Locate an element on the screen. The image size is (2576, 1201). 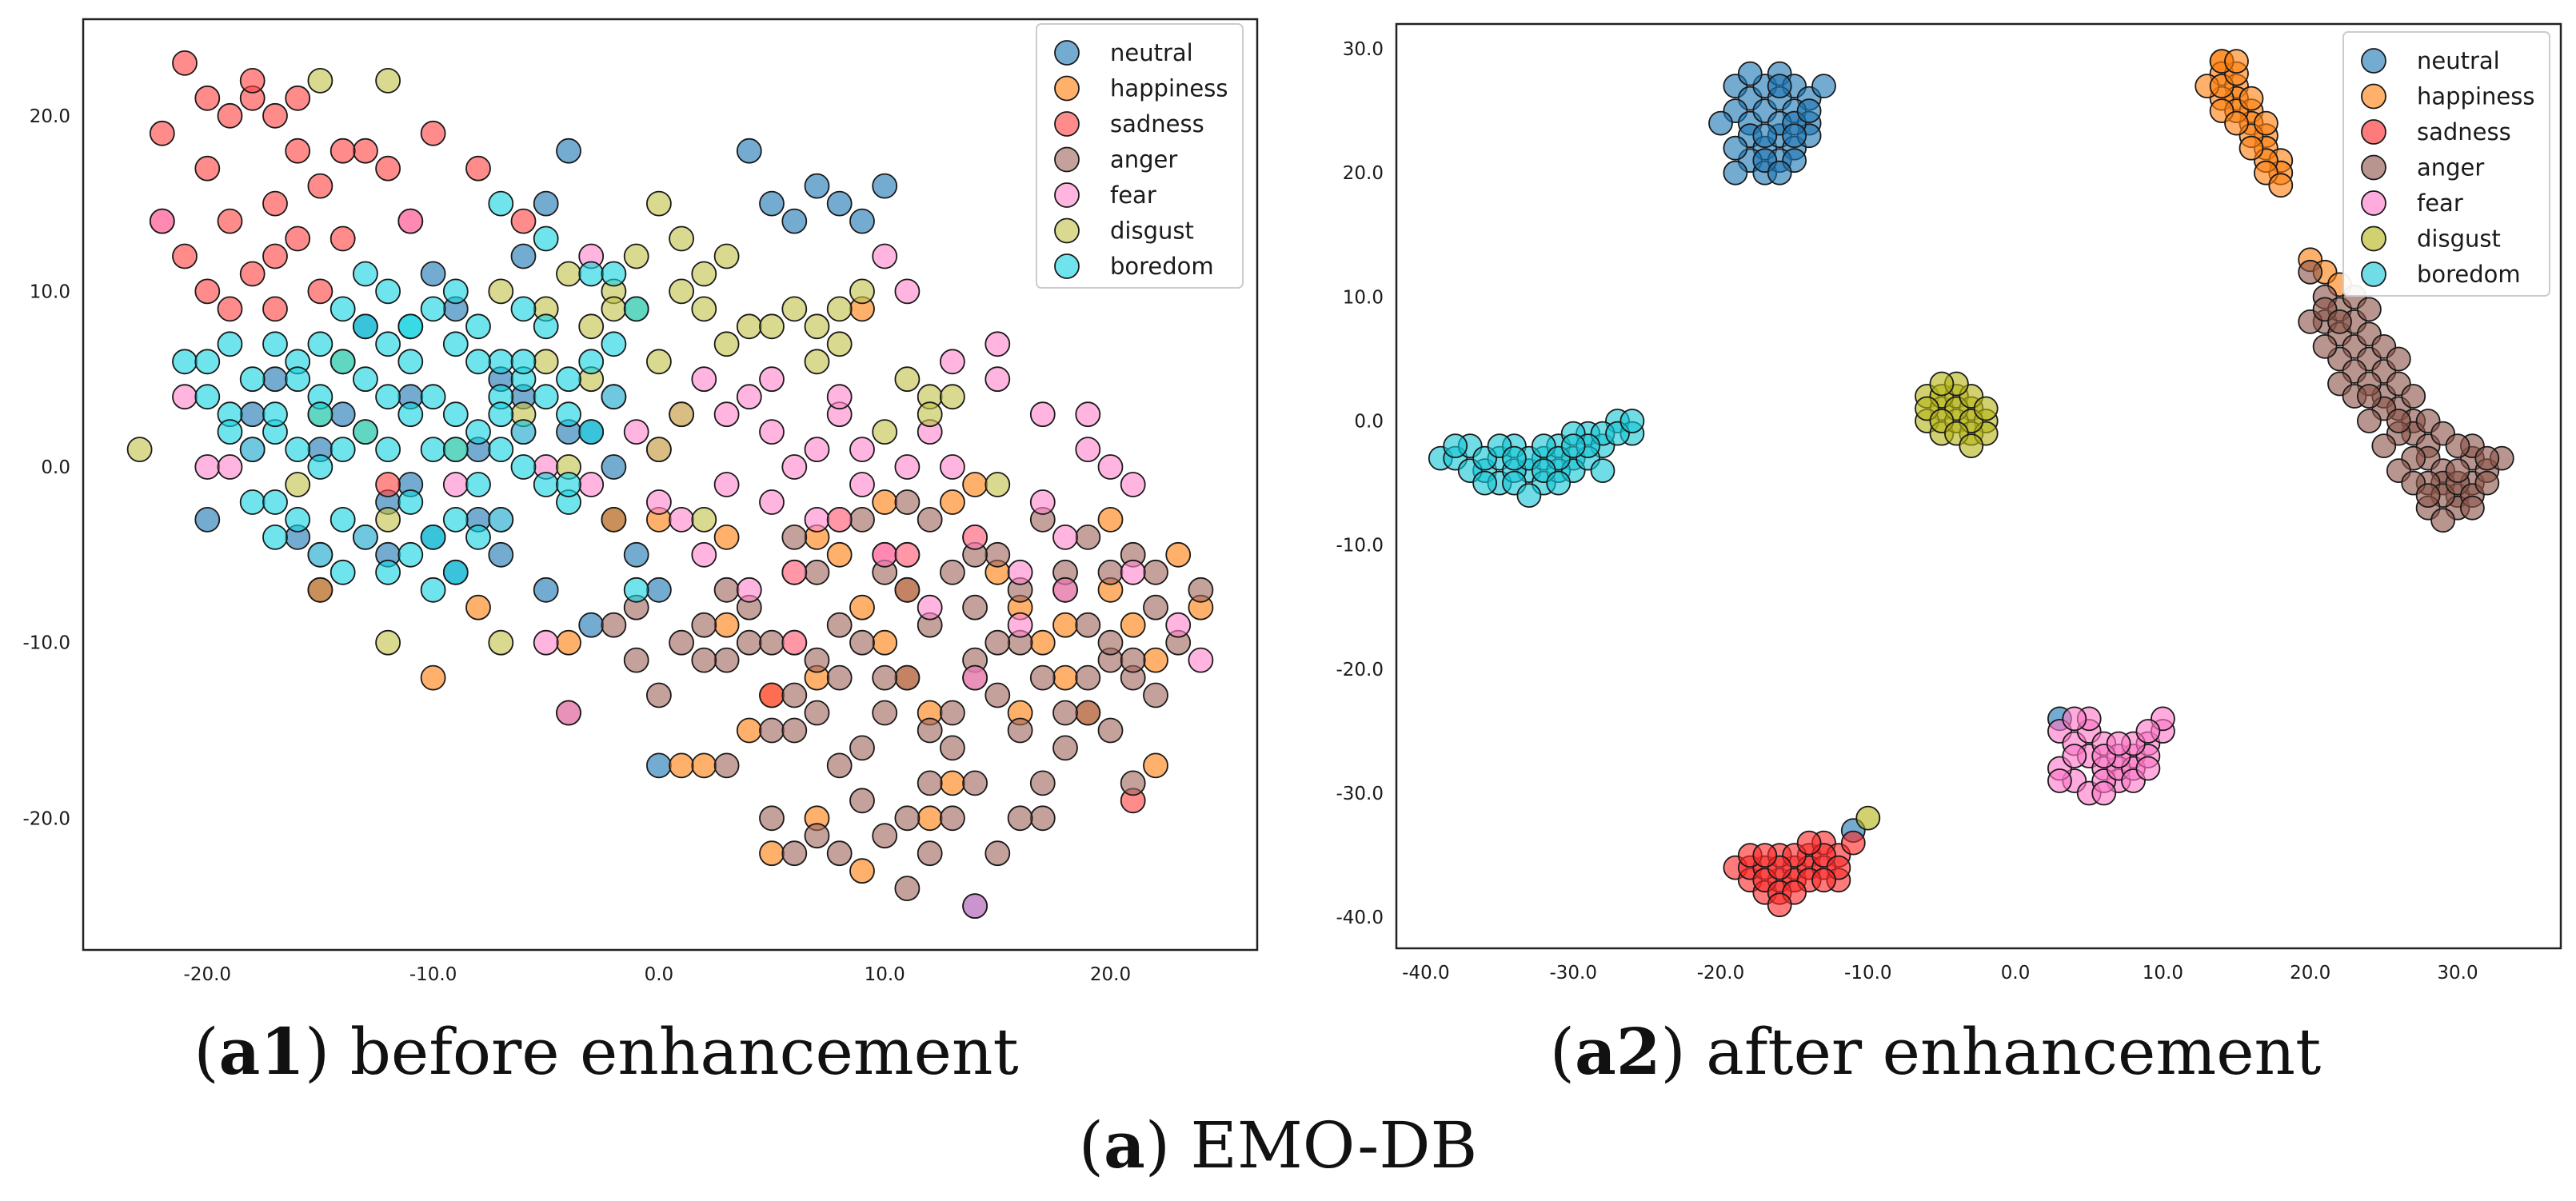
panel-caption-a2: (a2) after enhancement is located at coordinates (1936, 1051).